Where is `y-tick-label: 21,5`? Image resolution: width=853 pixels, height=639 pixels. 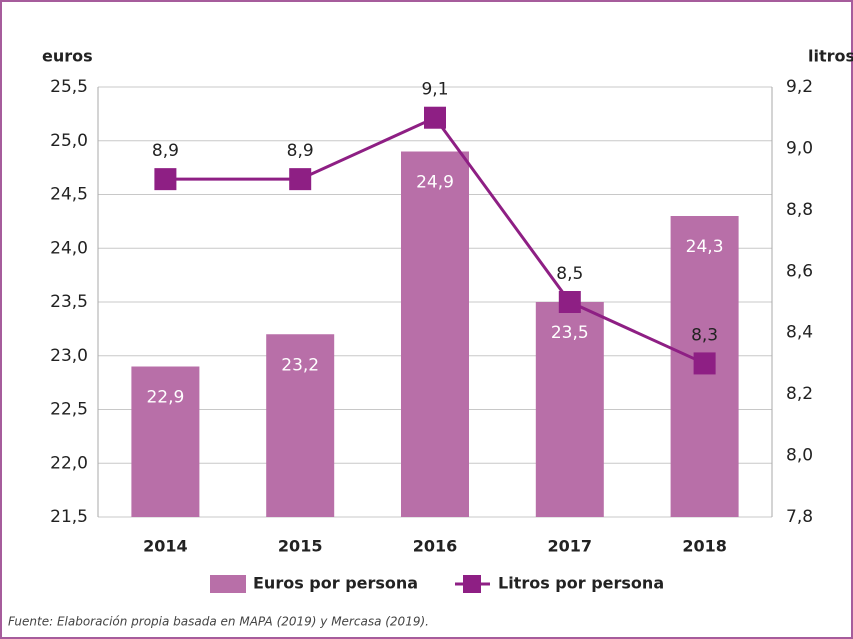
y-tick-label: 21,5 is located at coordinates (69, 517).